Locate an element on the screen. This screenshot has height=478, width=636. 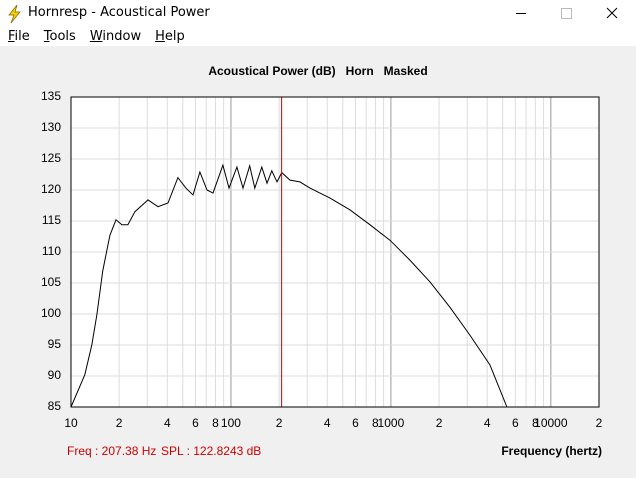
y-tick-label: 110 is located at coordinates (51, 251).